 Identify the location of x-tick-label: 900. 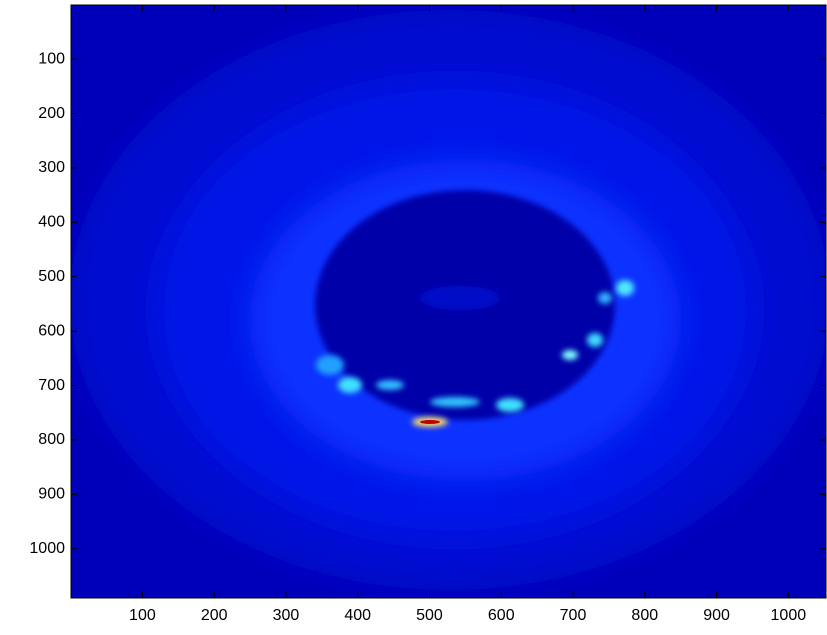
(716, 615).